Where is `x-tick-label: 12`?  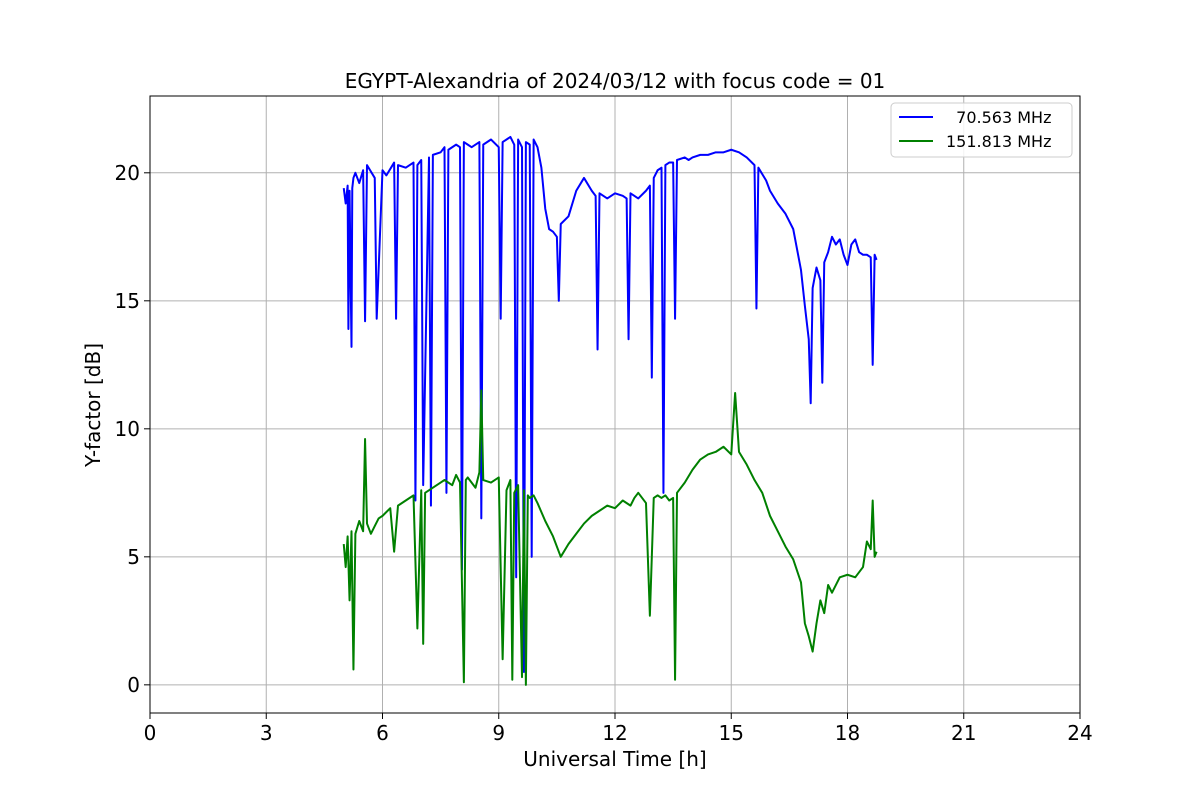 x-tick-label: 12 is located at coordinates (614, 733).